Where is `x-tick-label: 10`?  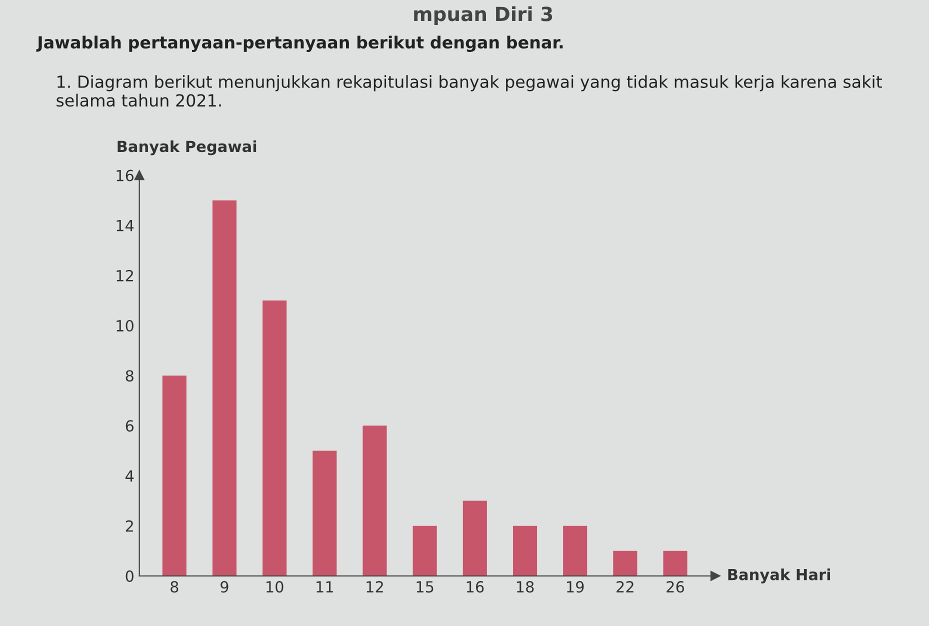
x-tick-label: 10 is located at coordinates (275, 587).